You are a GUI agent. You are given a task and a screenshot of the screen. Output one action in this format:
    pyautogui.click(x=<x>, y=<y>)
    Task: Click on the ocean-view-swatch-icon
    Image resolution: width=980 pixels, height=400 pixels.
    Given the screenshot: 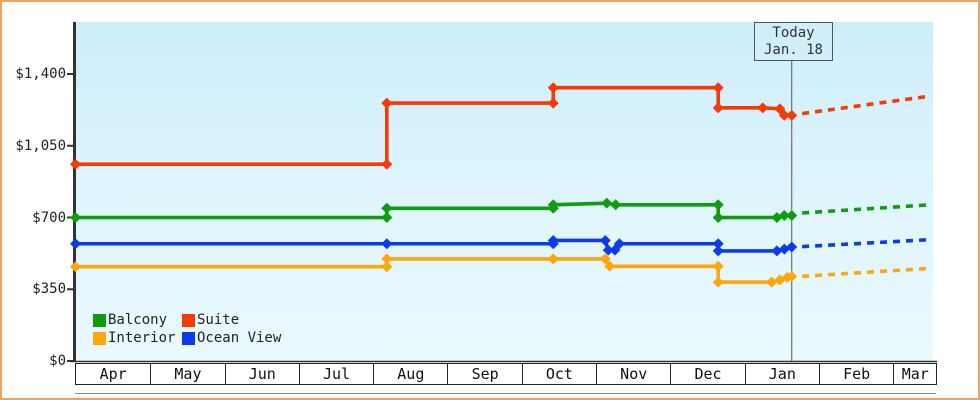 What is the action you would take?
    pyautogui.click(x=188, y=338)
    